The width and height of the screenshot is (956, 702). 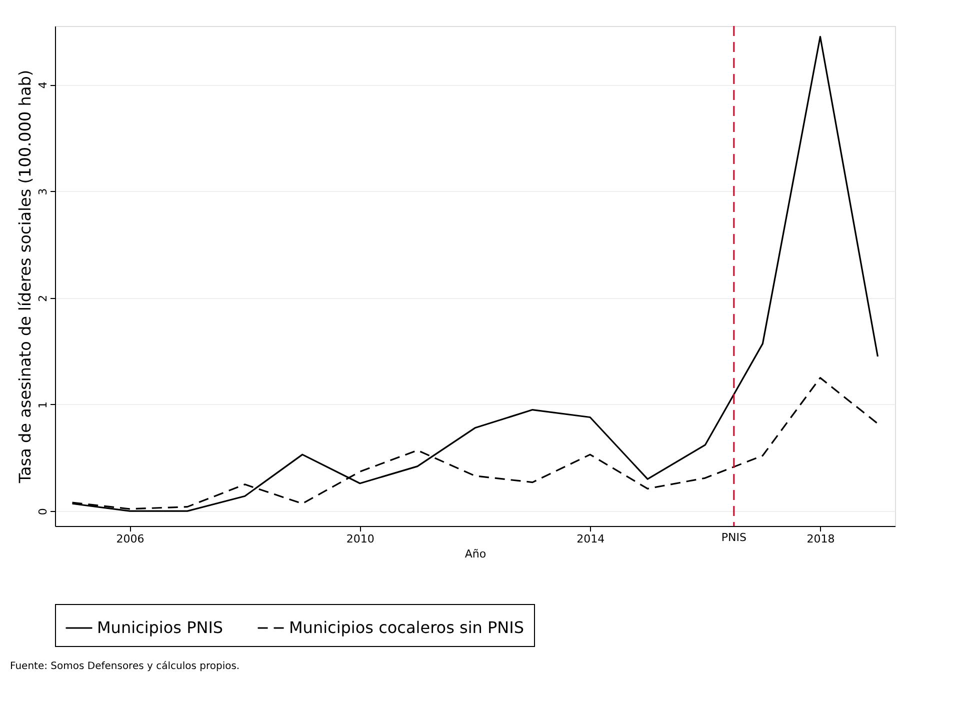 I want to click on legend-label: Municipios cocaleros sin PNIS, so click(x=406, y=627).